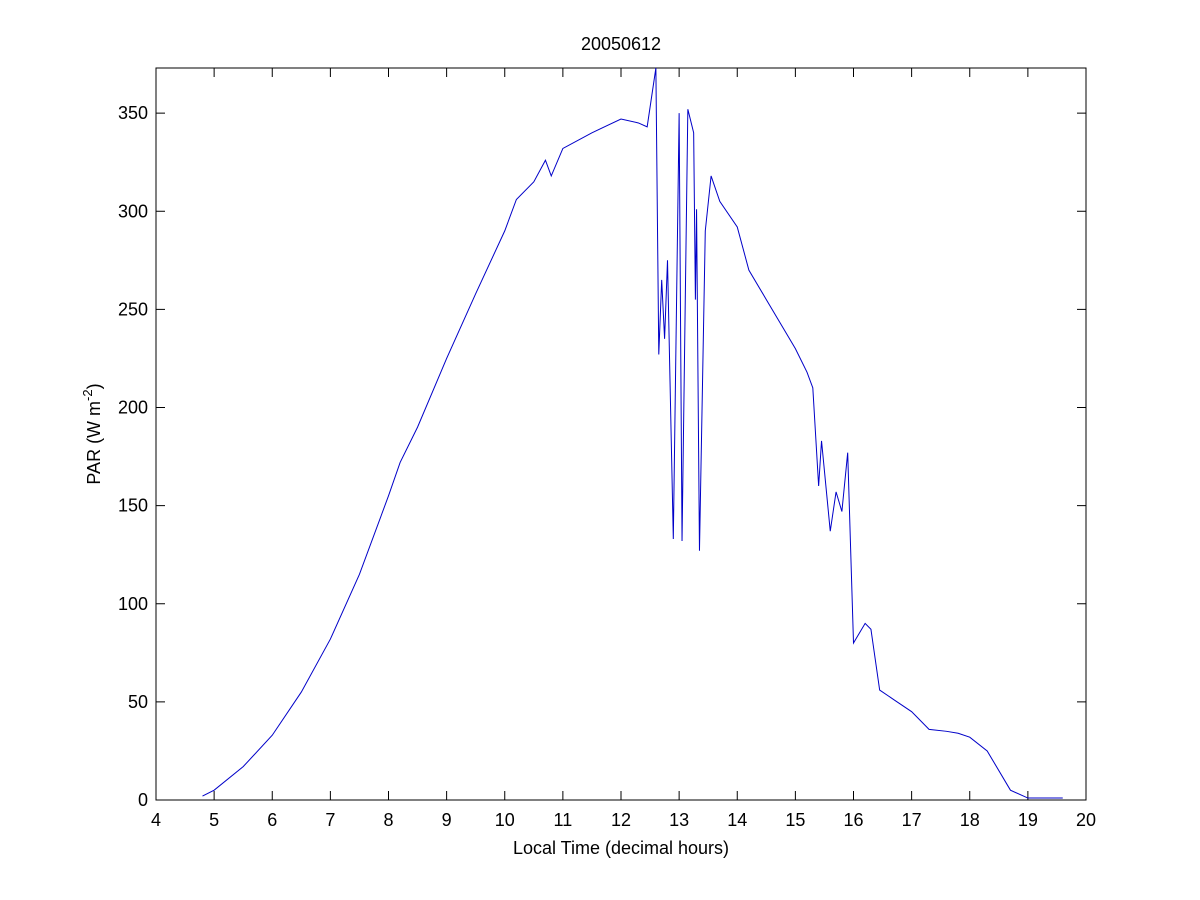 The image size is (1200, 900). Describe the element at coordinates (563, 820) in the screenshot. I see `x-tick-label: 11` at that location.